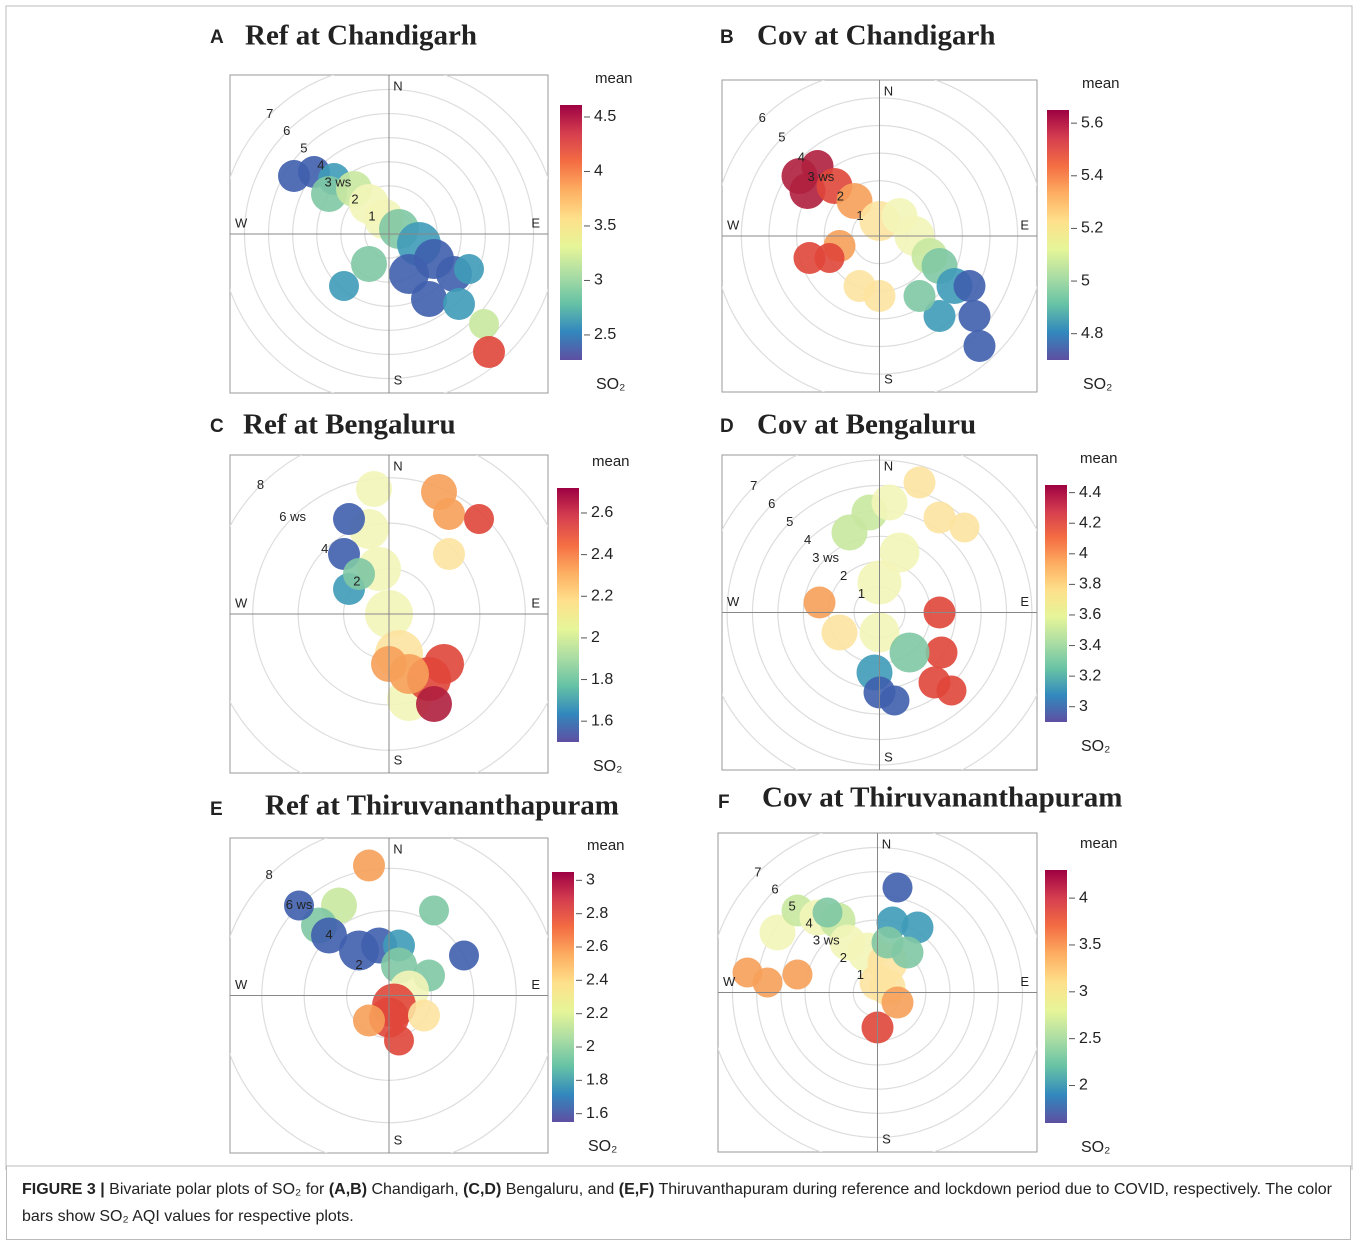 This screenshot has height=1244, width=1358. What do you see at coordinates (1090, 614) in the screenshot?
I see `colorbar-tick-label: 3.6` at bounding box center [1090, 614].